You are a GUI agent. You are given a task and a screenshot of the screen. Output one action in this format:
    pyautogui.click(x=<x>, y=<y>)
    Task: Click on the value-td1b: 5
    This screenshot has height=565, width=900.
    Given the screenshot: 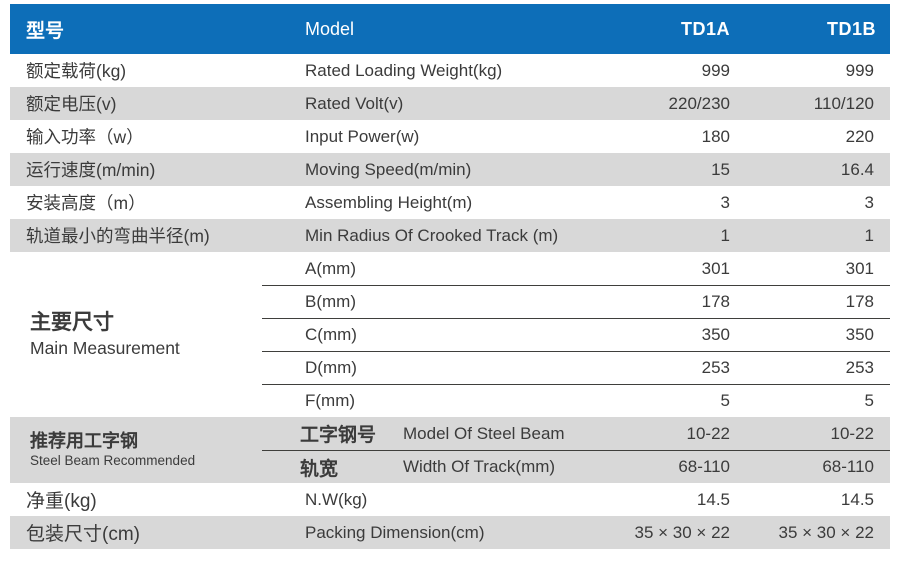 What is the action you would take?
    pyautogui.click(x=869, y=400)
    